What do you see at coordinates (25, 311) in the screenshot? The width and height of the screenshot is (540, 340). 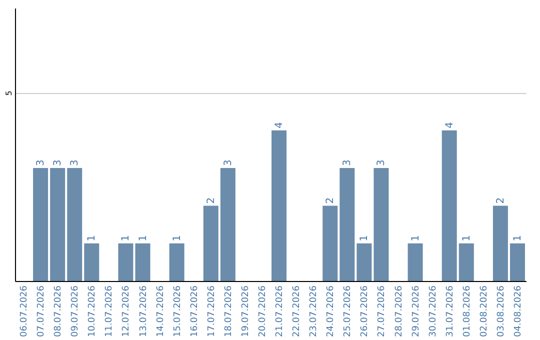 I see `x-tick-label: 06.07.2026` at bounding box center [25, 311].